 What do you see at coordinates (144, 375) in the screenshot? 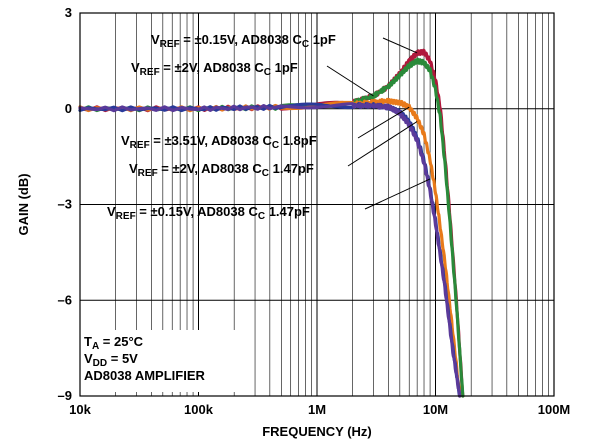
I see `condition-line: AD8038 AMPLIFIER` at bounding box center [144, 375].